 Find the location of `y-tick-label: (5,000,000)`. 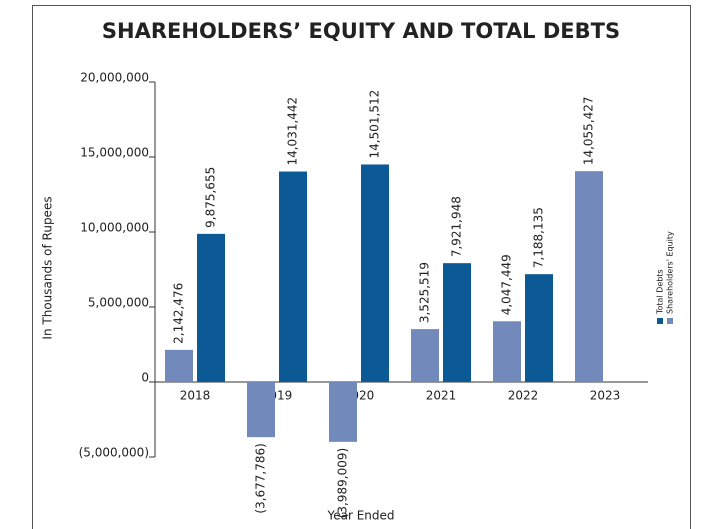

y-tick-label: (5,000,000) is located at coordinates (114, 453).